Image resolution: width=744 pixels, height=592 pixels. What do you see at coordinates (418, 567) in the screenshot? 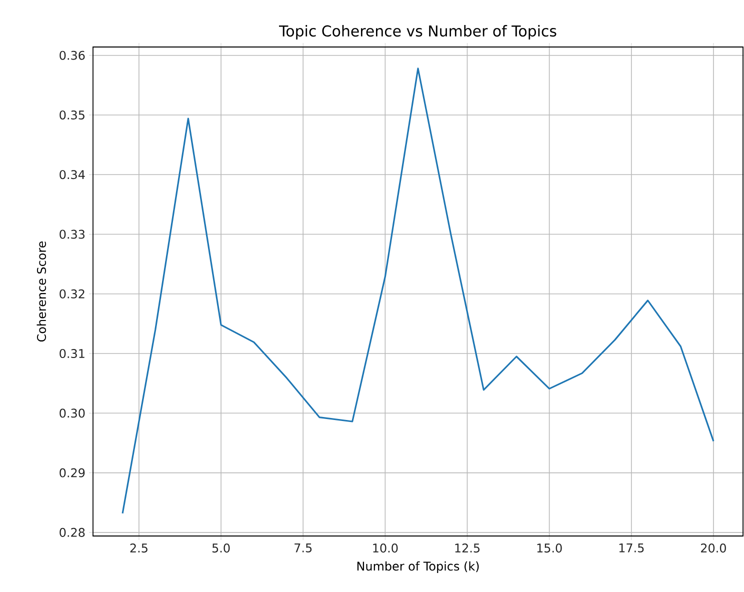
I see `x-axis-title: Number of Topics (k)` at bounding box center [418, 567].